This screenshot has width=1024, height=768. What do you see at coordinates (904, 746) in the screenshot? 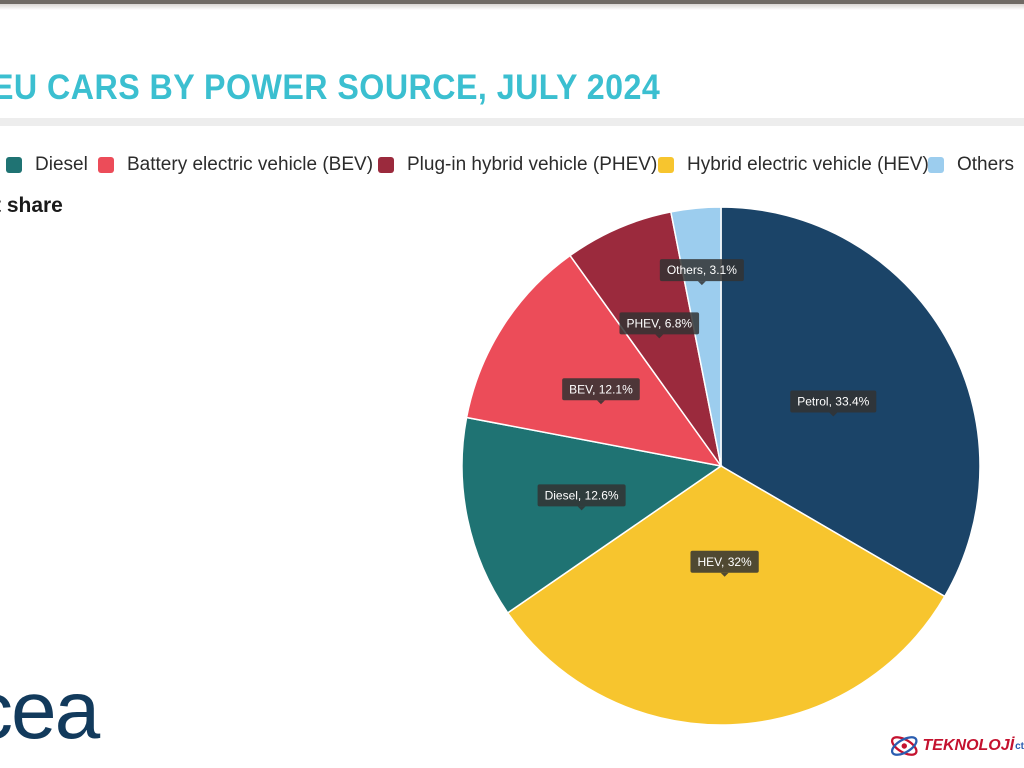
I see `atom-icon` at bounding box center [904, 746].